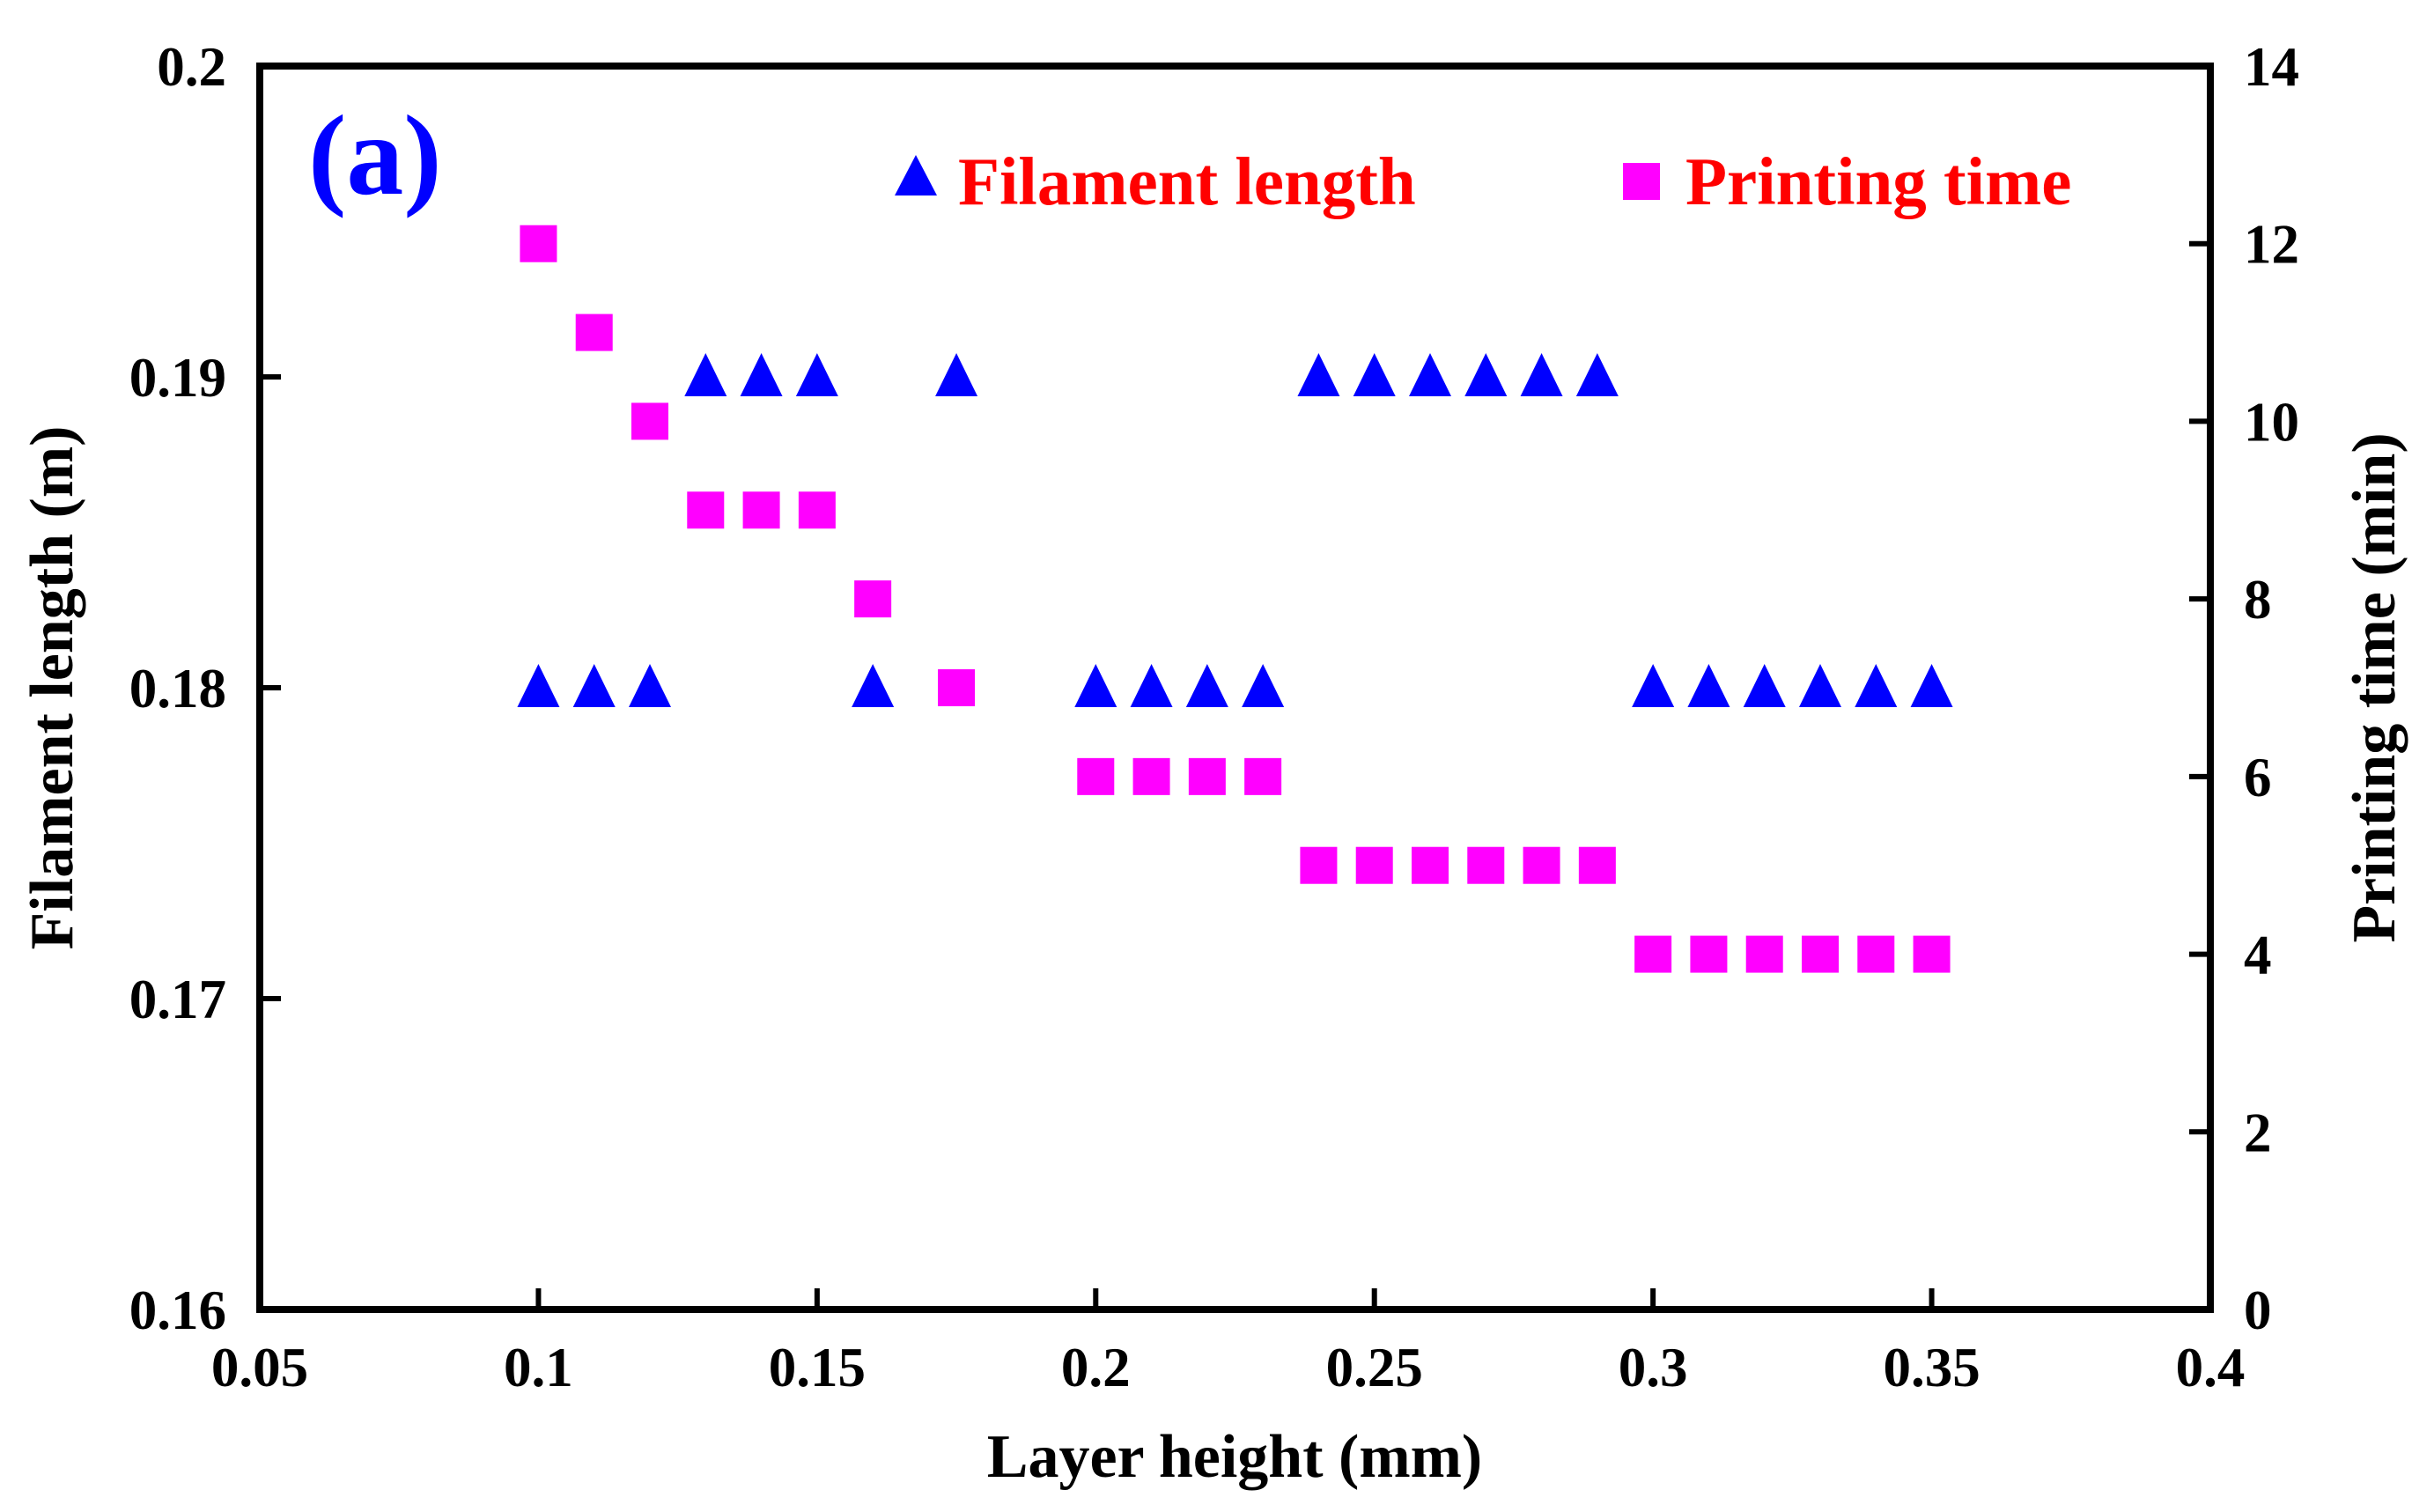  What do you see at coordinates (2258, 1133) in the screenshot?
I see `y2-tick-label: 2` at bounding box center [2258, 1133].